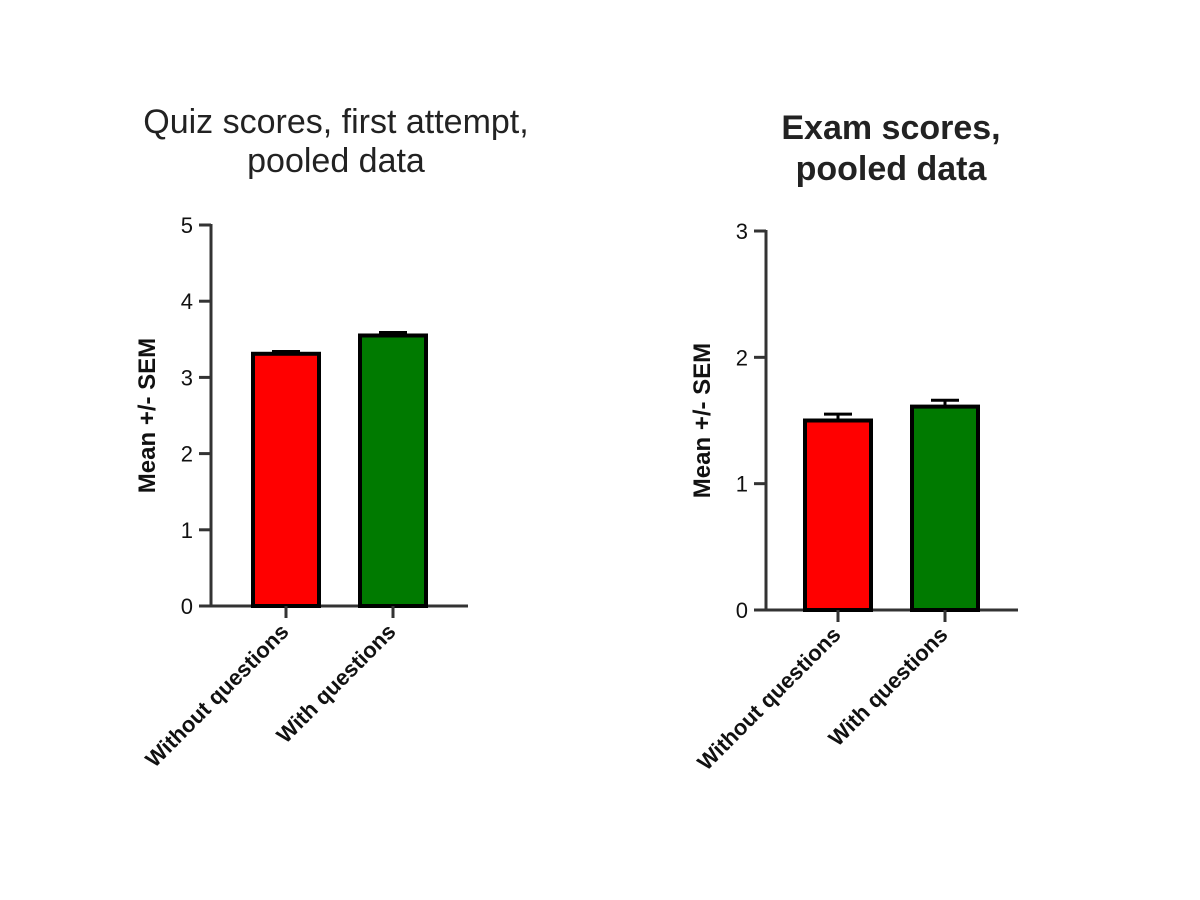 Image resolution: width=1200 pixels, height=900 pixels. Describe the element at coordinates (335, 122) in the screenshot. I see `chart-title-line: Quiz scores, first attempt,` at that location.